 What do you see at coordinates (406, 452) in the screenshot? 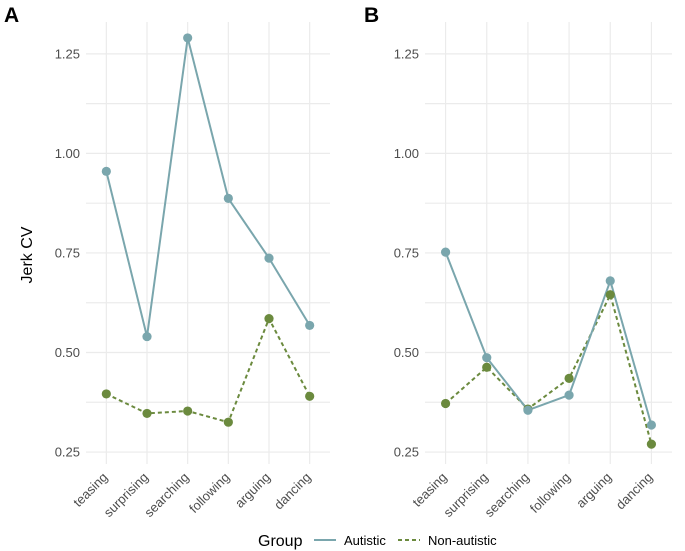
I see `panel-b-y-tick-label: 0.25` at bounding box center [406, 452].